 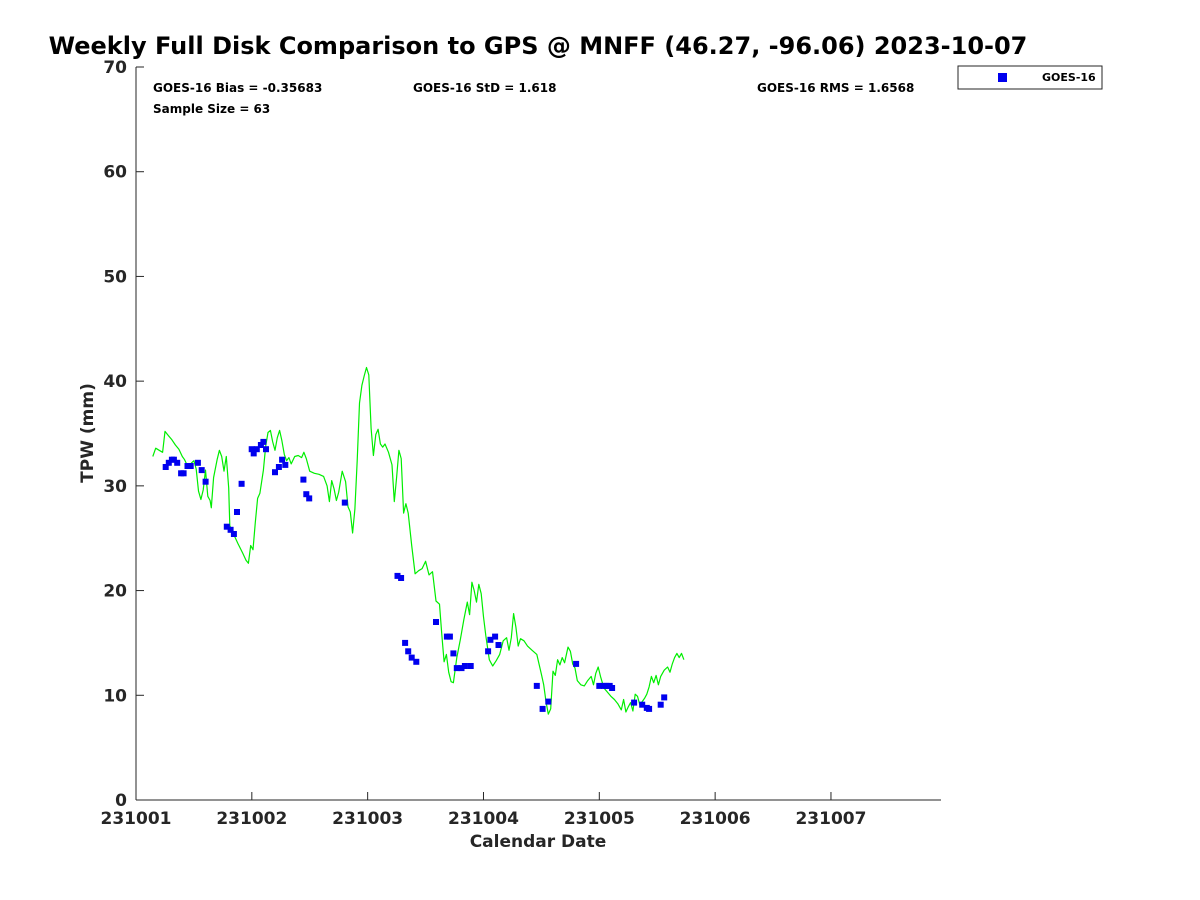 What do you see at coordinates (136, 819) in the screenshot?
I see `x-tick-label: 231001` at bounding box center [136, 819].